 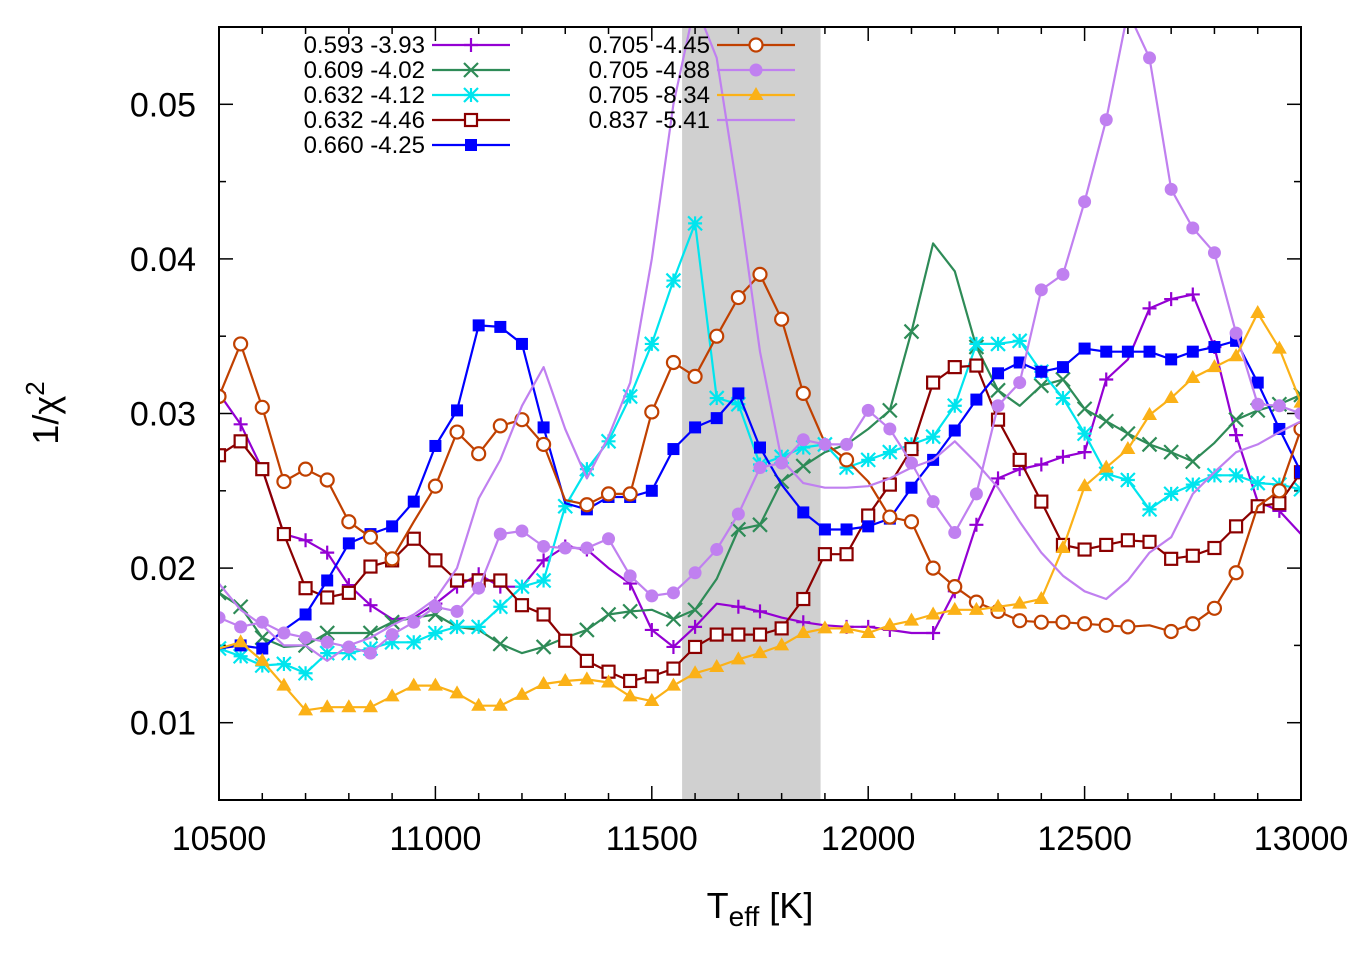 I want to click on x-tick-label: 12500, so click(x=1084, y=839).